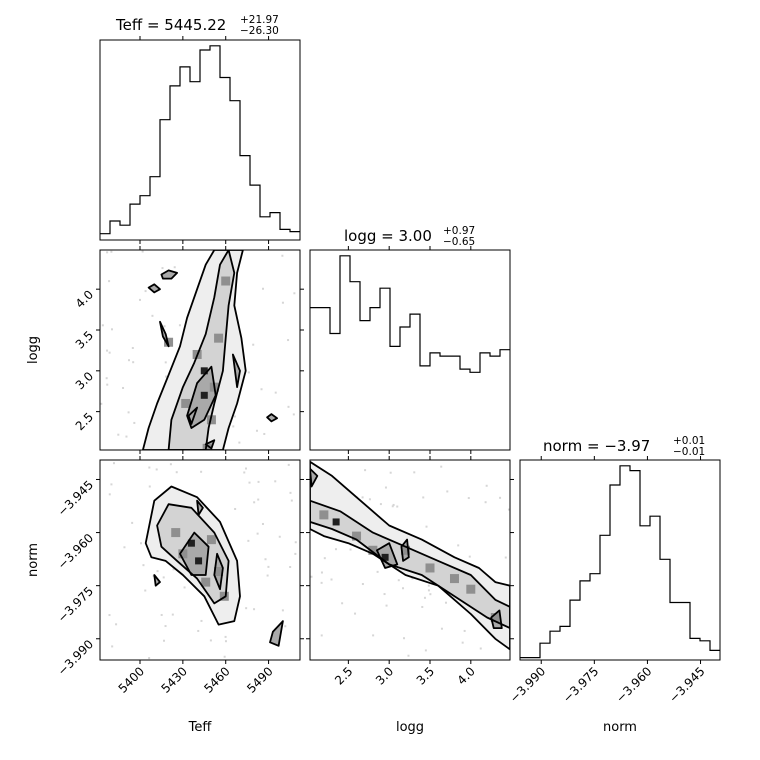 This screenshot has width=760, height=760. What do you see at coordinates (75, 498) in the screenshot?
I see `y-tick-label: −3.945` at bounding box center [75, 498].